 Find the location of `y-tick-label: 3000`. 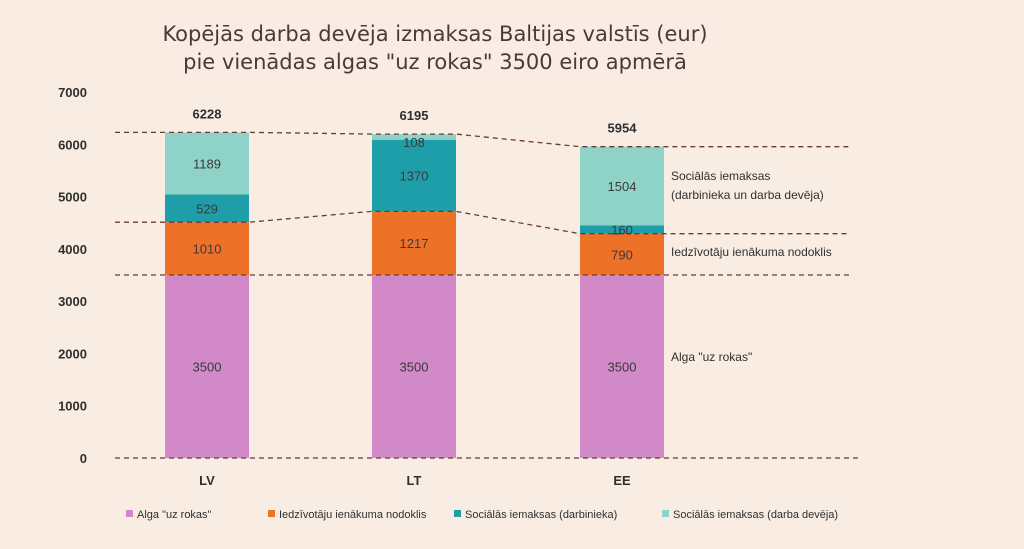

y-tick-label: 3000 is located at coordinates (72, 301).